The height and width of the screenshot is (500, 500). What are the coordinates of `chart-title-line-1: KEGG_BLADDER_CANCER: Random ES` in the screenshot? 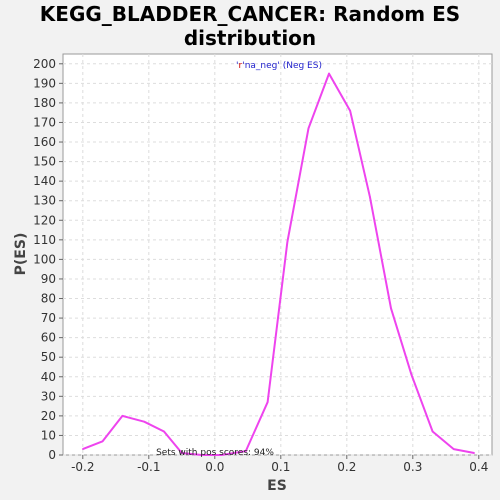 It's located at (250, 14).